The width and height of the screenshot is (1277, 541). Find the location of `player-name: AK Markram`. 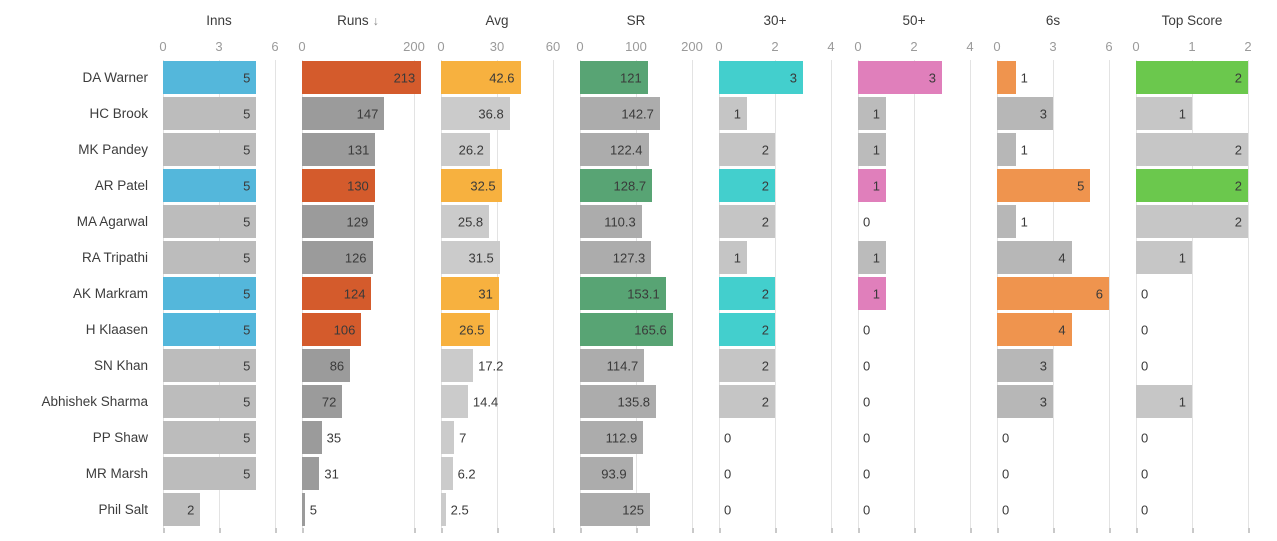

player-name: AK Markram is located at coordinates (110, 293).